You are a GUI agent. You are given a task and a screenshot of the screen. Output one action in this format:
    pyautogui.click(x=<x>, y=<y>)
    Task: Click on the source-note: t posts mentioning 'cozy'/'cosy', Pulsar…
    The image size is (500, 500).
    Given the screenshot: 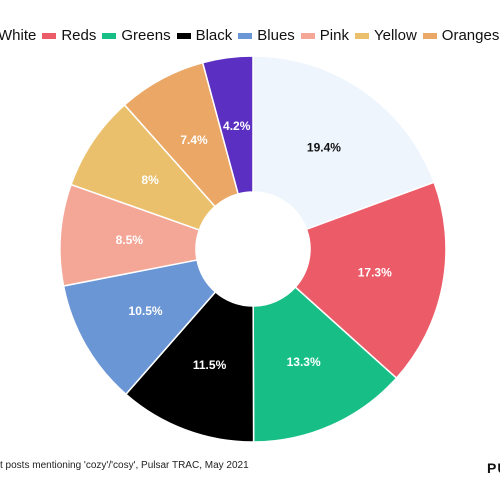 What is the action you would take?
    pyautogui.click(x=124, y=465)
    